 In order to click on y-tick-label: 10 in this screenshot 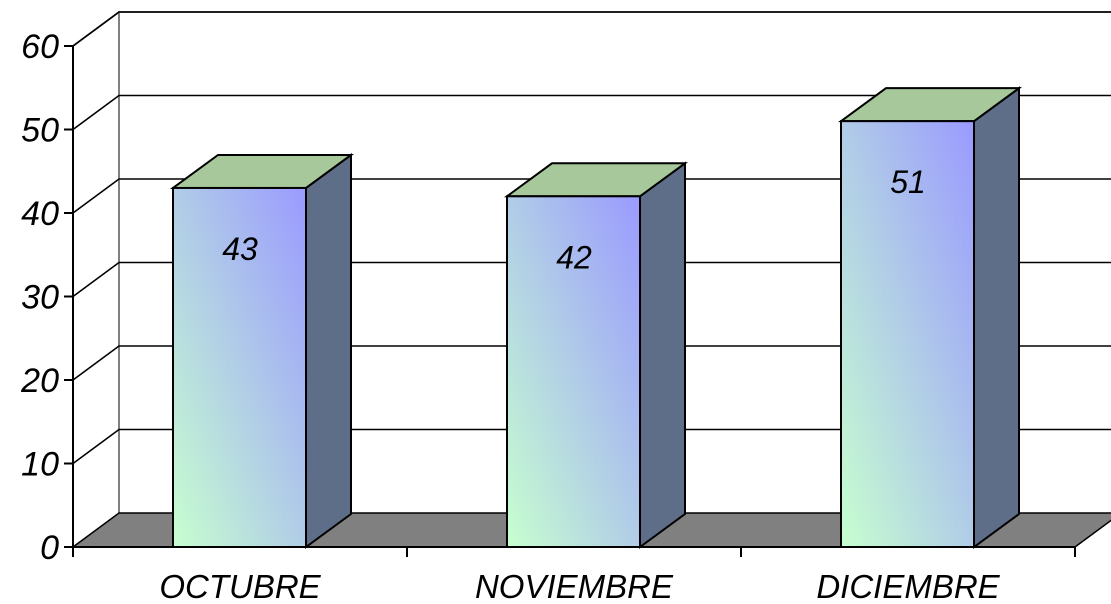, I will do `click(40, 465)`.